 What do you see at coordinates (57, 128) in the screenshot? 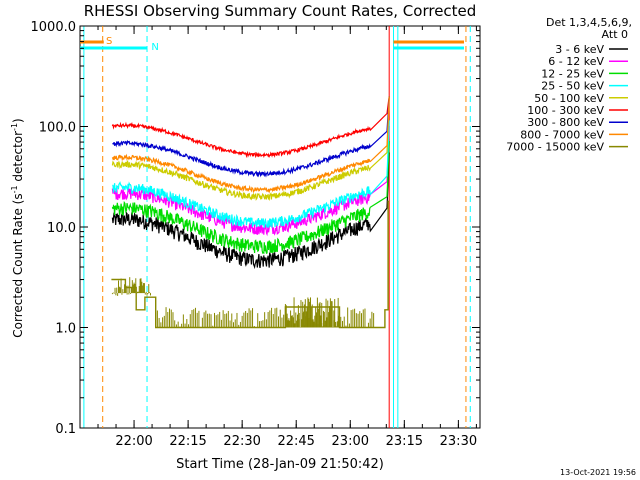
I see `y-tick-label: 100.0` at bounding box center [57, 128].